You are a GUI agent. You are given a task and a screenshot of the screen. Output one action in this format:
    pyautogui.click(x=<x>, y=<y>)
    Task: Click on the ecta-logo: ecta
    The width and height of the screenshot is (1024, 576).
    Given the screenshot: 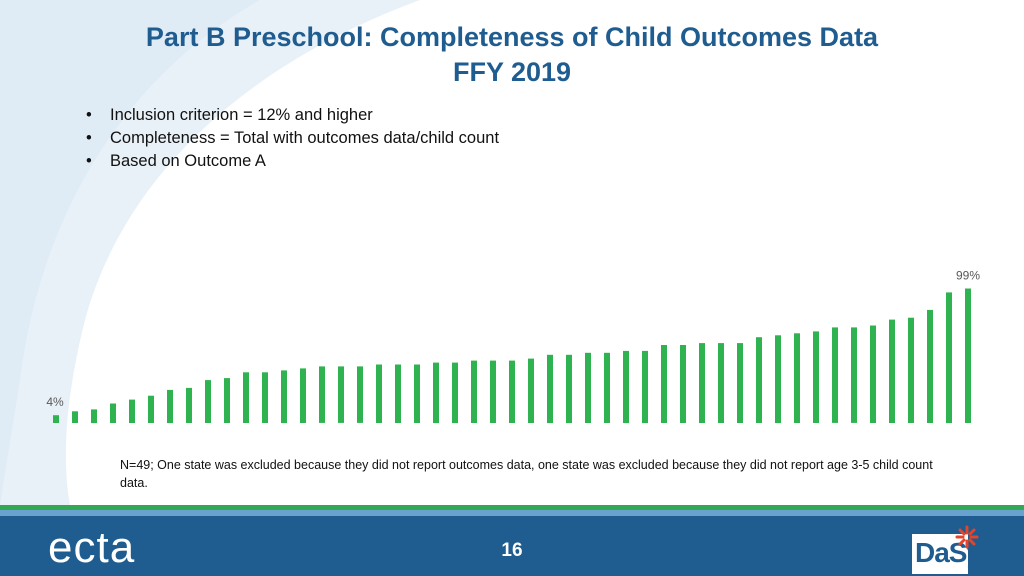 What is the action you would take?
    pyautogui.click(x=92, y=547)
    